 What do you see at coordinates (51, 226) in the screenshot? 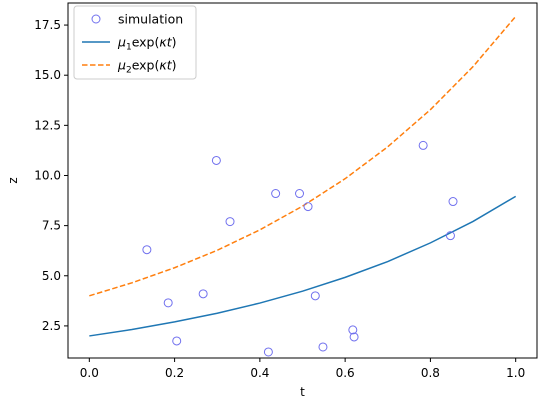
I see `y-tick-label: 7.5` at bounding box center [51, 226].